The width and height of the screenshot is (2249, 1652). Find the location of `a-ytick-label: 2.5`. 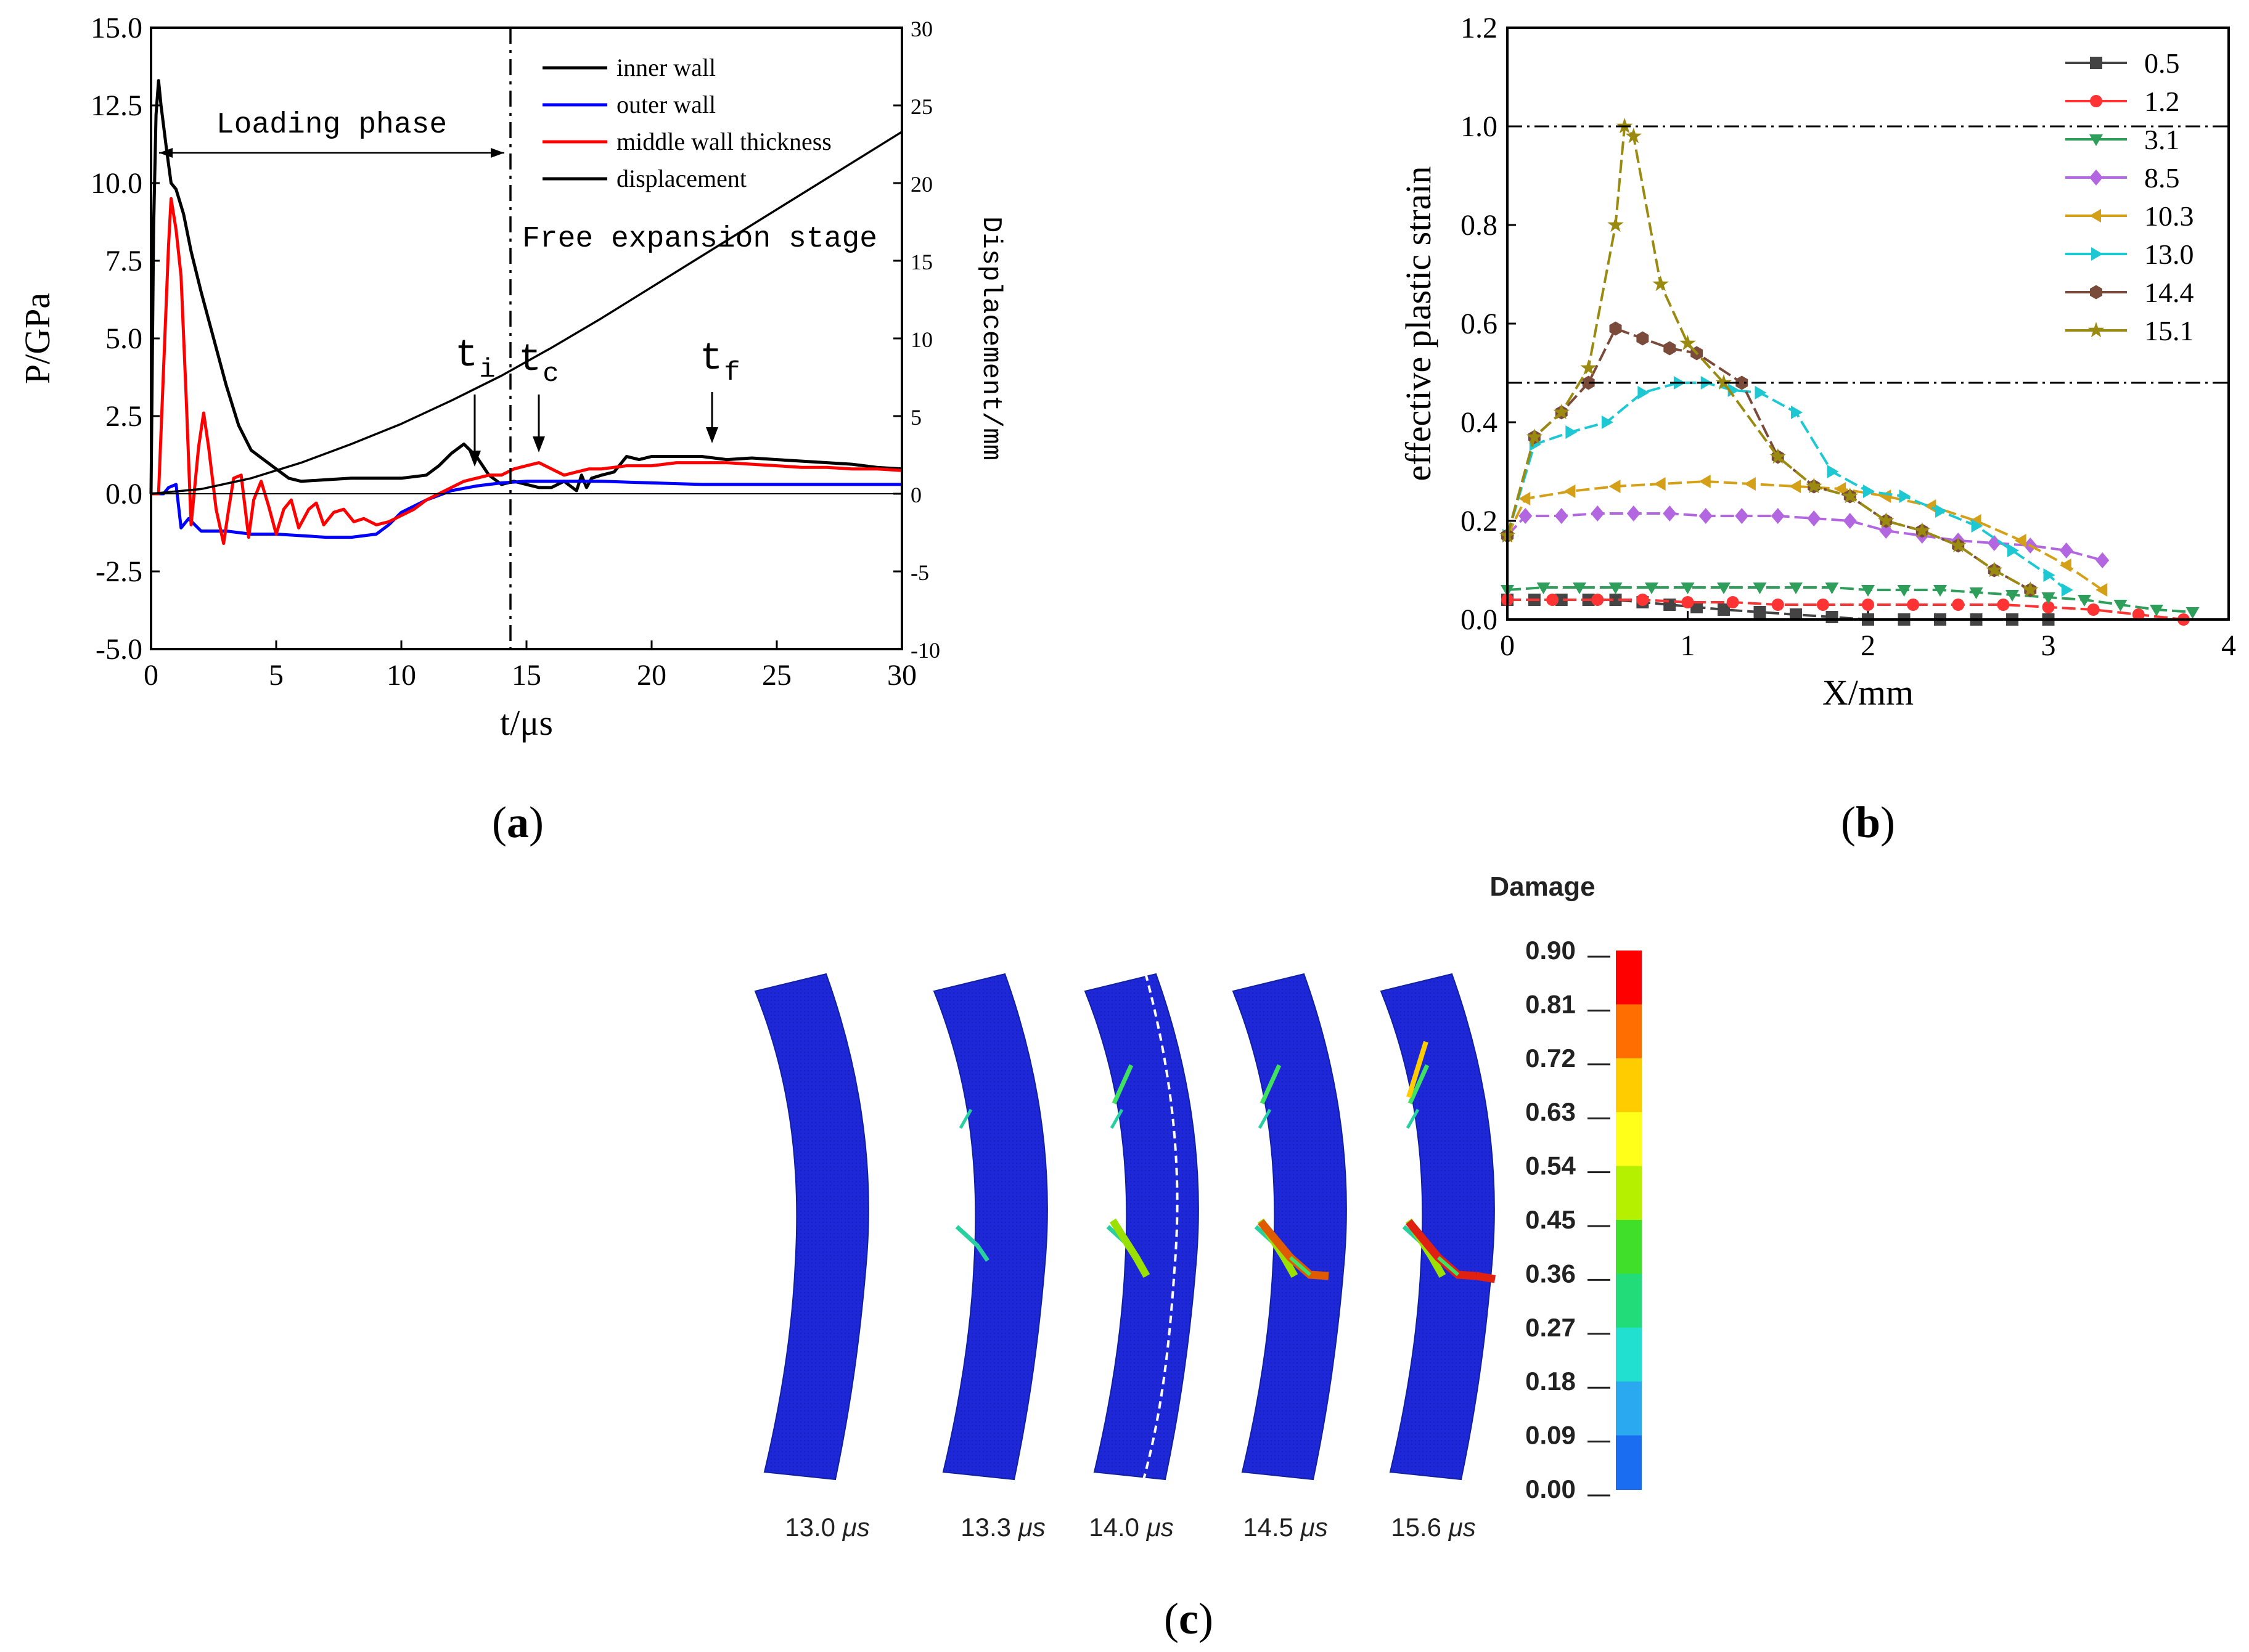

a-ytick-label: 2.5 is located at coordinates (123, 416).